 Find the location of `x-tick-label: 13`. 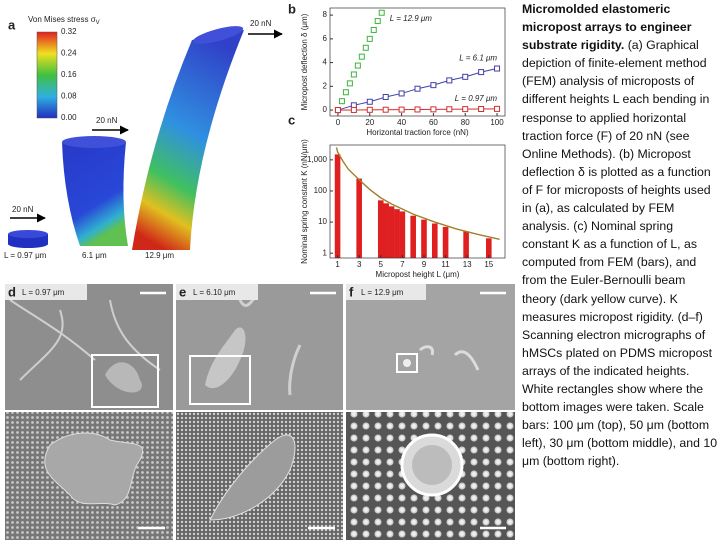

x-tick-label: 13 is located at coordinates (467, 264).